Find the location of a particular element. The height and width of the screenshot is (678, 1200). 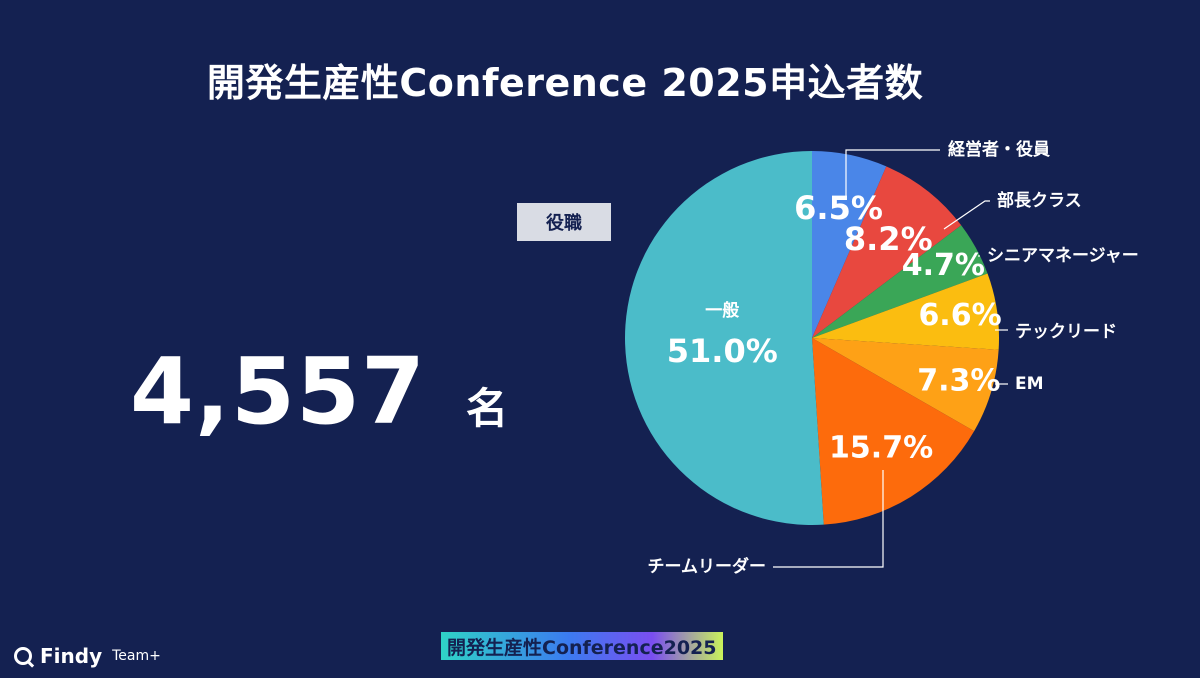

page-title: 開発生産性Conference 2025申込者数 is located at coordinates (565, 83).